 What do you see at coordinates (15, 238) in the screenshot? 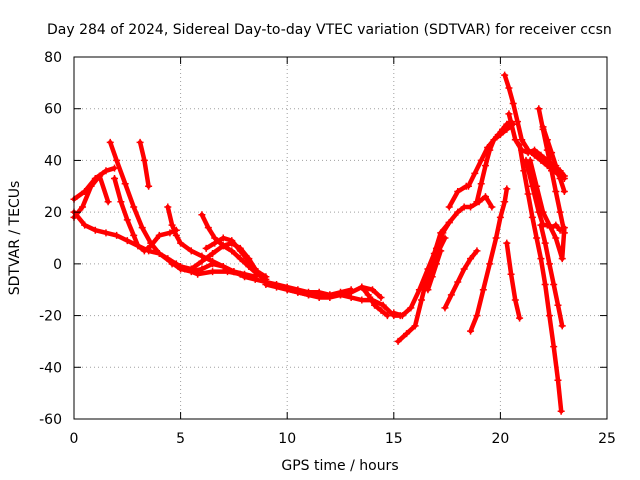
I see `y-axis-label: SDTVAR / TECUs` at bounding box center [15, 238].